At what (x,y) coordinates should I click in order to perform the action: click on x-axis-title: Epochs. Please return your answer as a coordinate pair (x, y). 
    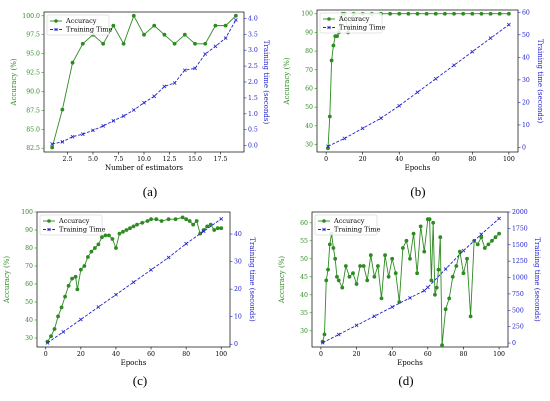
    Looking at the image, I should click on (410, 363).